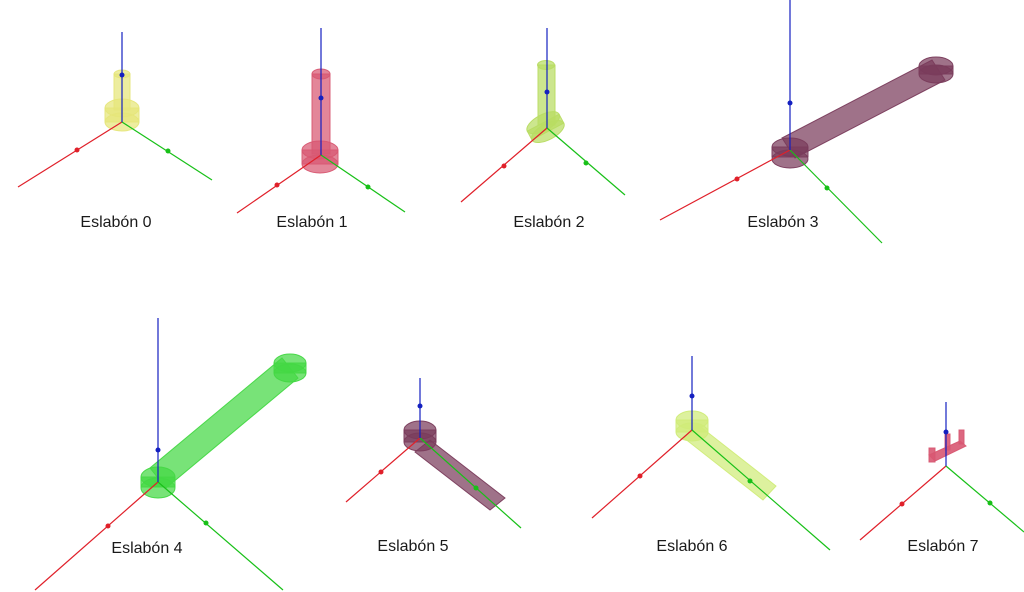 This screenshot has width=1024, height=592. Describe the element at coordinates (548, 222) in the screenshot. I see `link-2-label: Eslabón 2` at that location.